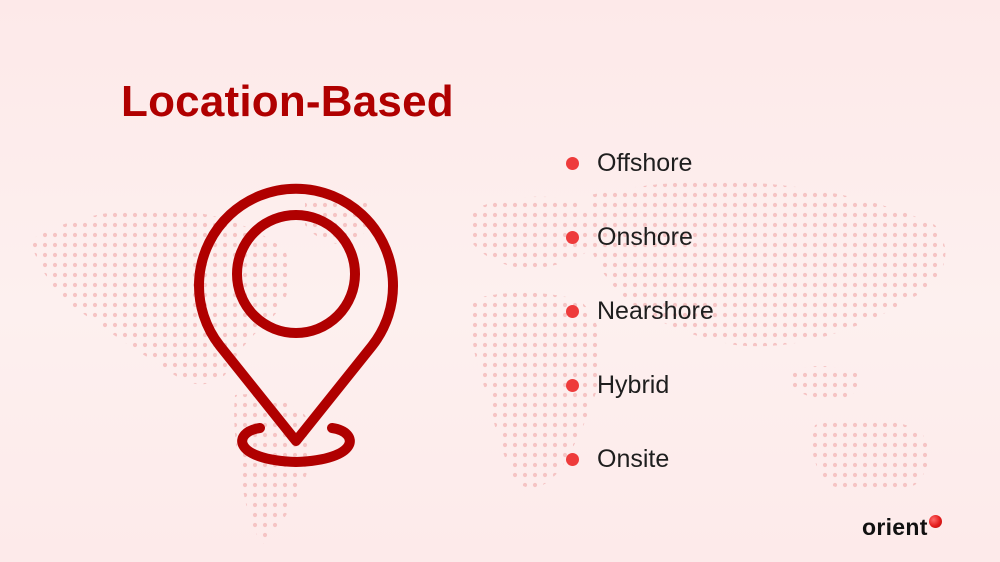 The height and width of the screenshot is (562, 1000). I want to click on list-item-label: Nearshore, so click(655, 311).